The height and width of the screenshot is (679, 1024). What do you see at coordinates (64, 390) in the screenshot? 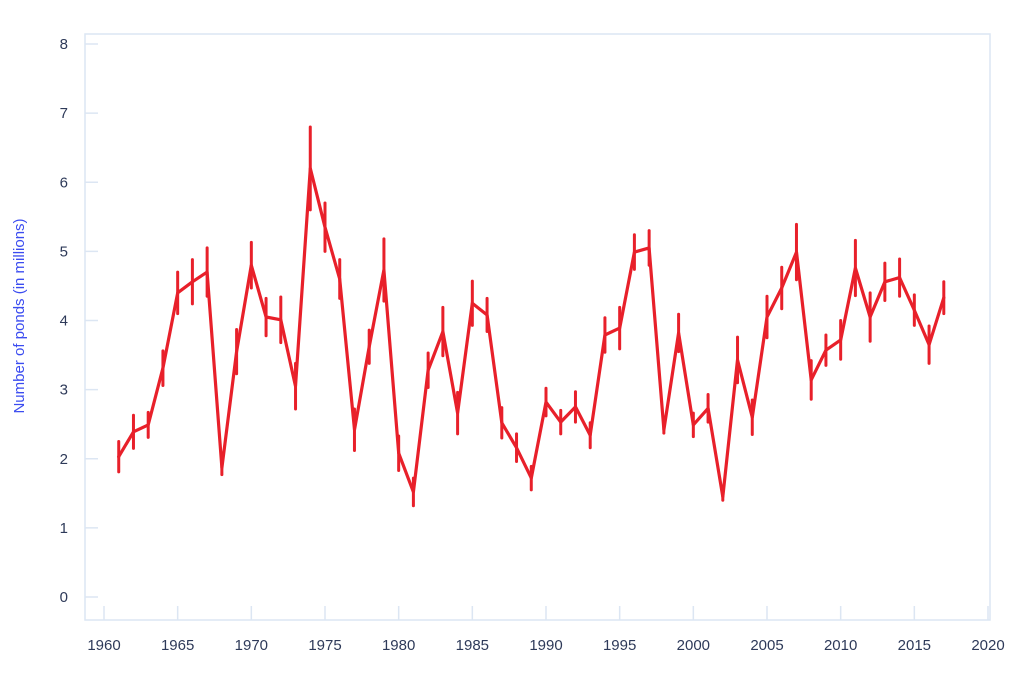
I see `y-tick-label: 3` at bounding box center [64, 390].